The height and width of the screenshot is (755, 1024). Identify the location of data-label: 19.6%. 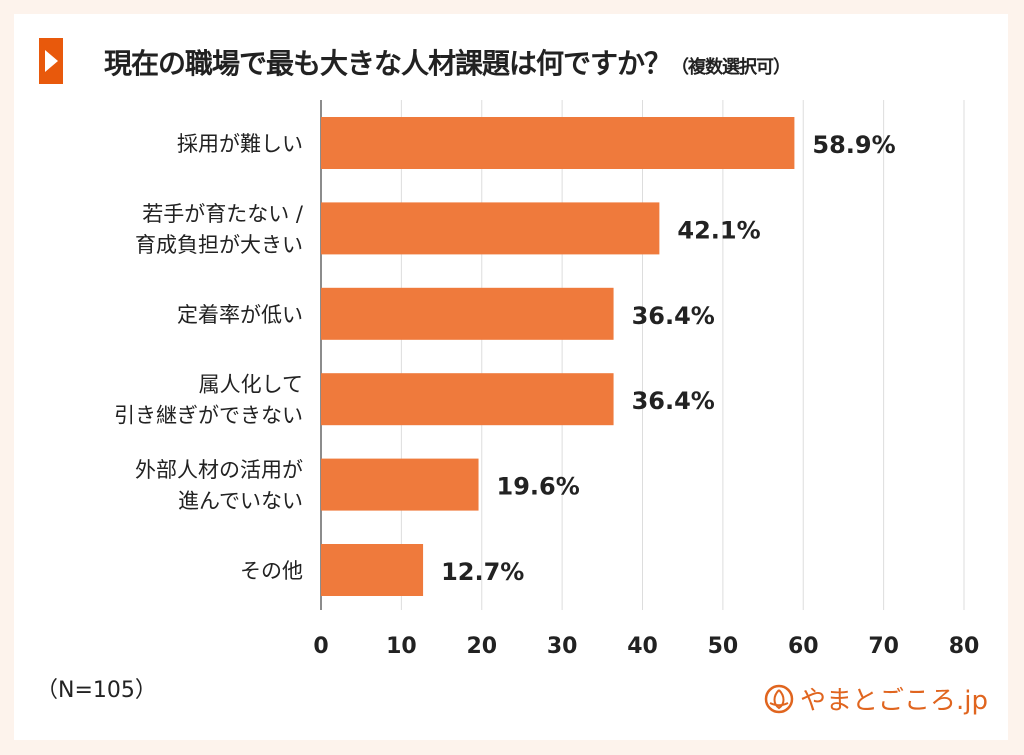
(538, 487).